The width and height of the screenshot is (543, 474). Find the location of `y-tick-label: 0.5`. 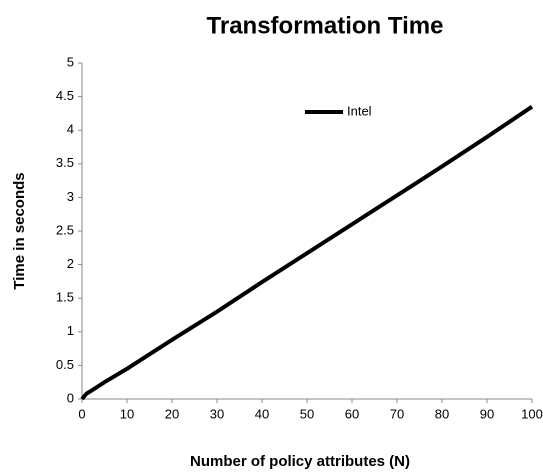

y-tick-label: 0.5 is located at coordinates (65, 364).